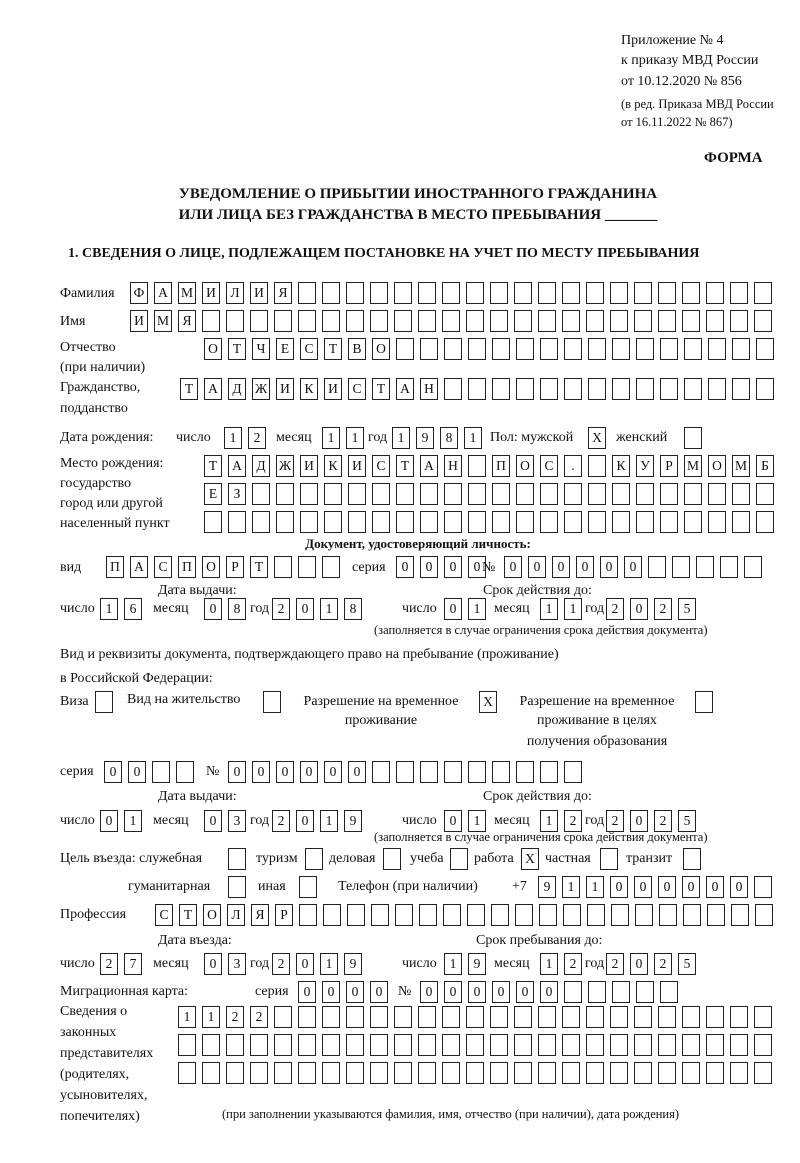 Image resolution: width=800 pixels, height=1163 pixels. What do you see at coordinates (429, 389) in the screenshot?
I see `form-cell: Н` at bounding box center [429, 389].